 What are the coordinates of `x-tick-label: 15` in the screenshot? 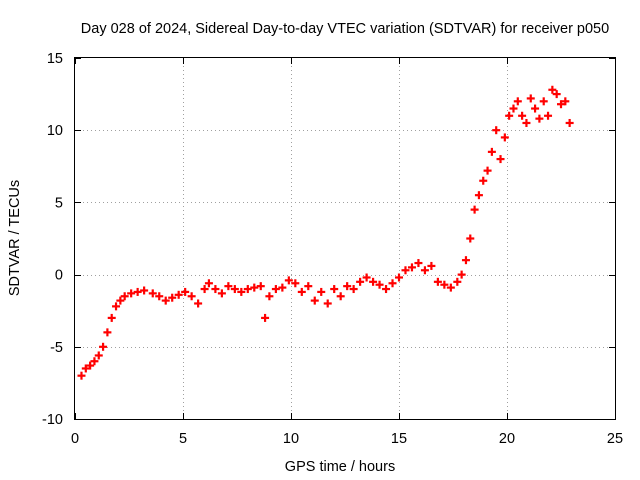 It's located at (399, 439).